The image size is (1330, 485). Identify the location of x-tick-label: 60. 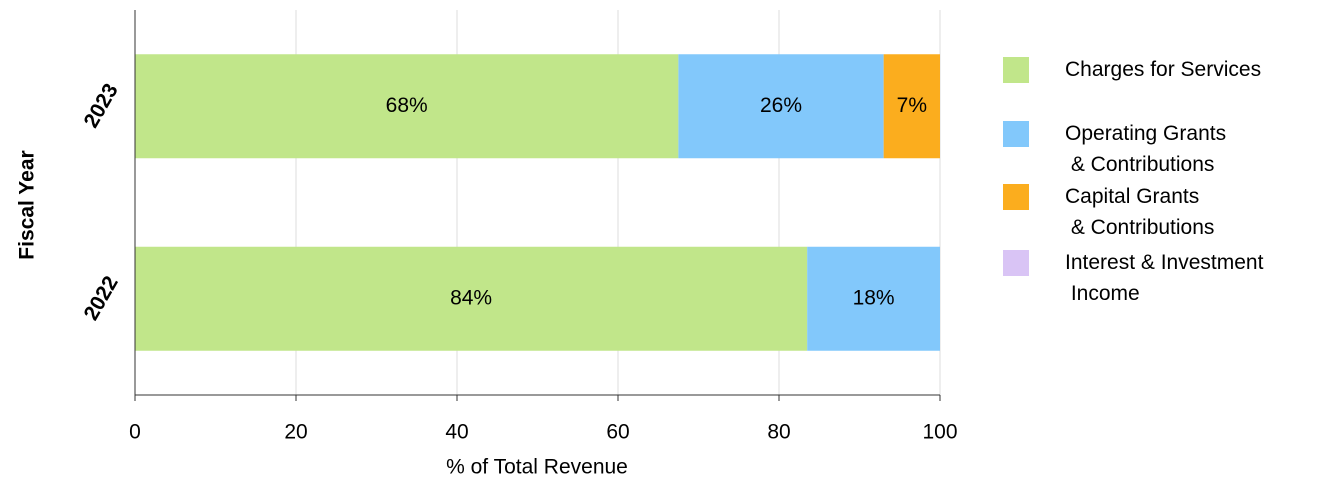
(617, 432).